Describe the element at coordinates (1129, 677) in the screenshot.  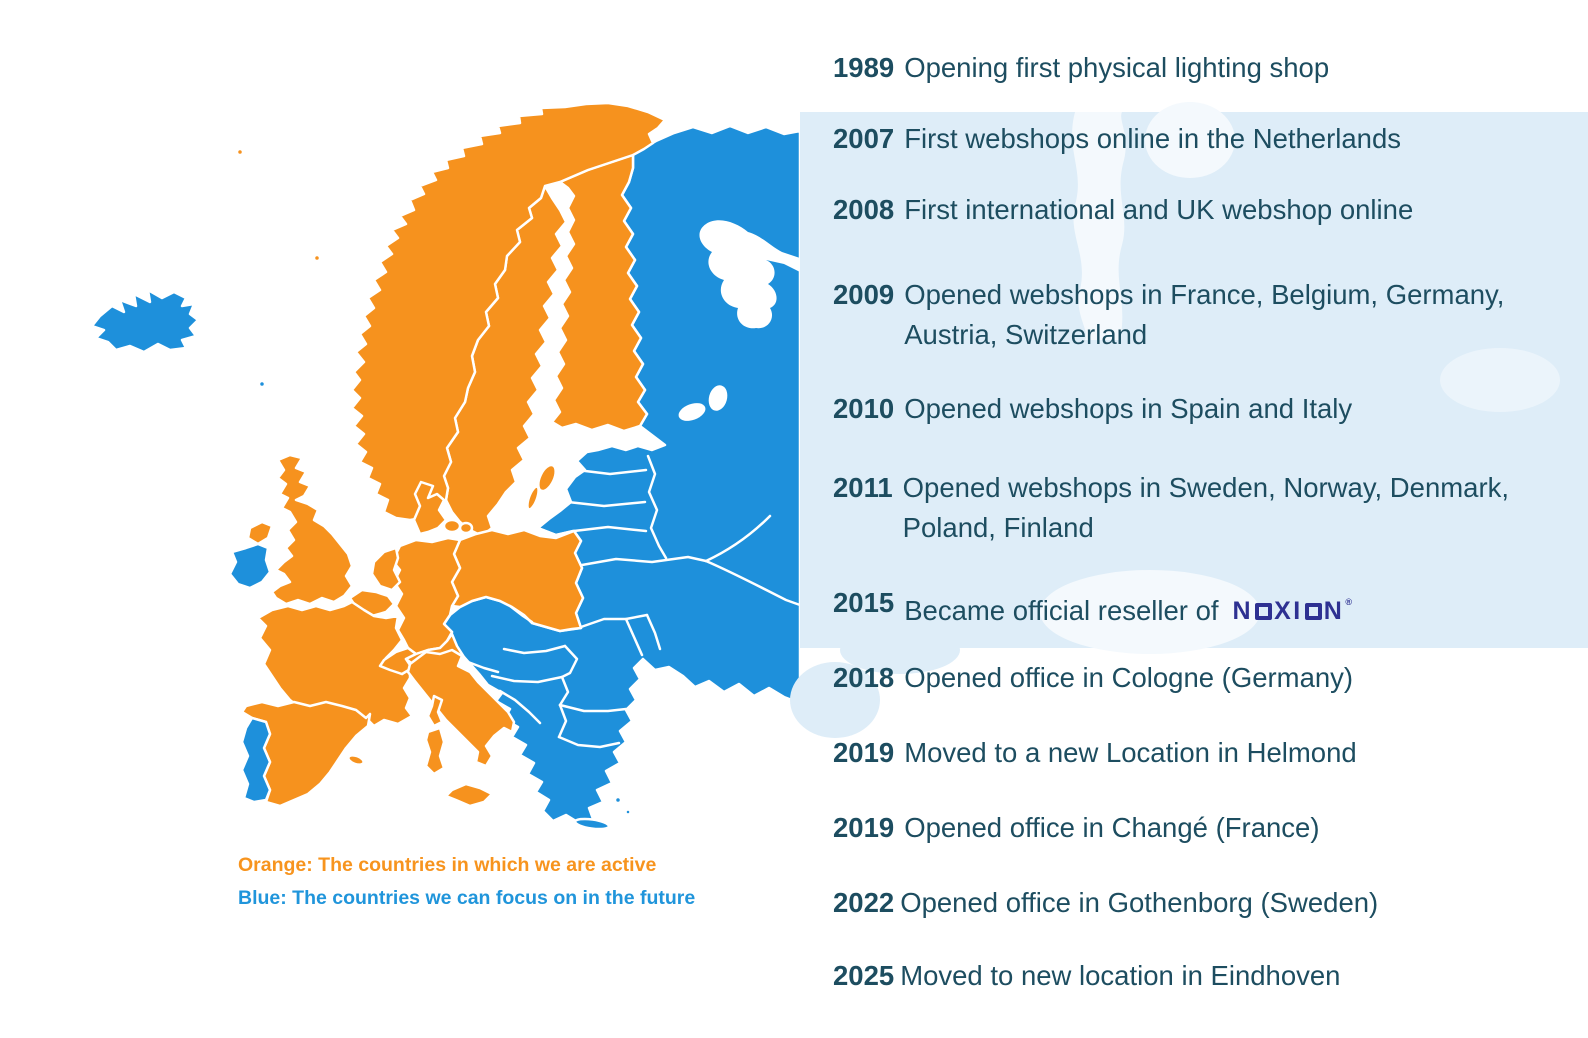
I see `timeline-text: Opened office in Cologne (Germany)` at that location.